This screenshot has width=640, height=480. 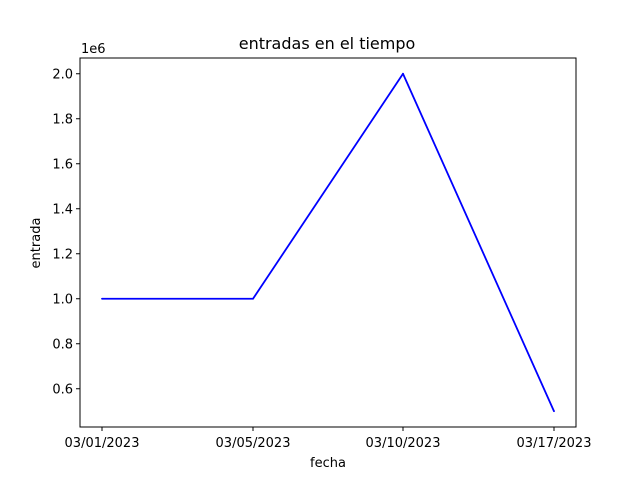 What do you see at coordinates (403, 443) in the screenshot?
I see `x-tick-label: 03/10/2023` at bounding box center [403, 443].